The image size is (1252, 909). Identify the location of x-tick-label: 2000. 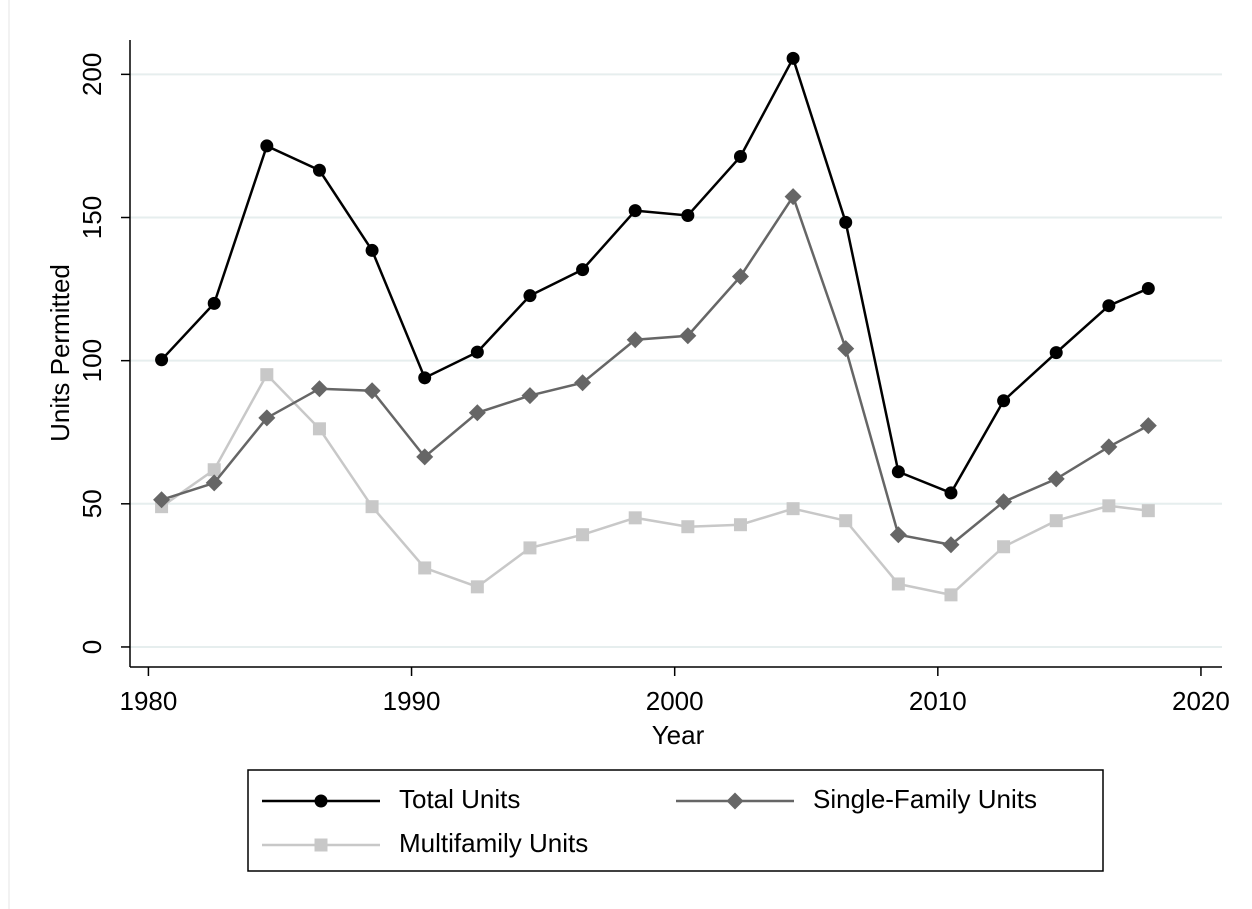
(675, 701).